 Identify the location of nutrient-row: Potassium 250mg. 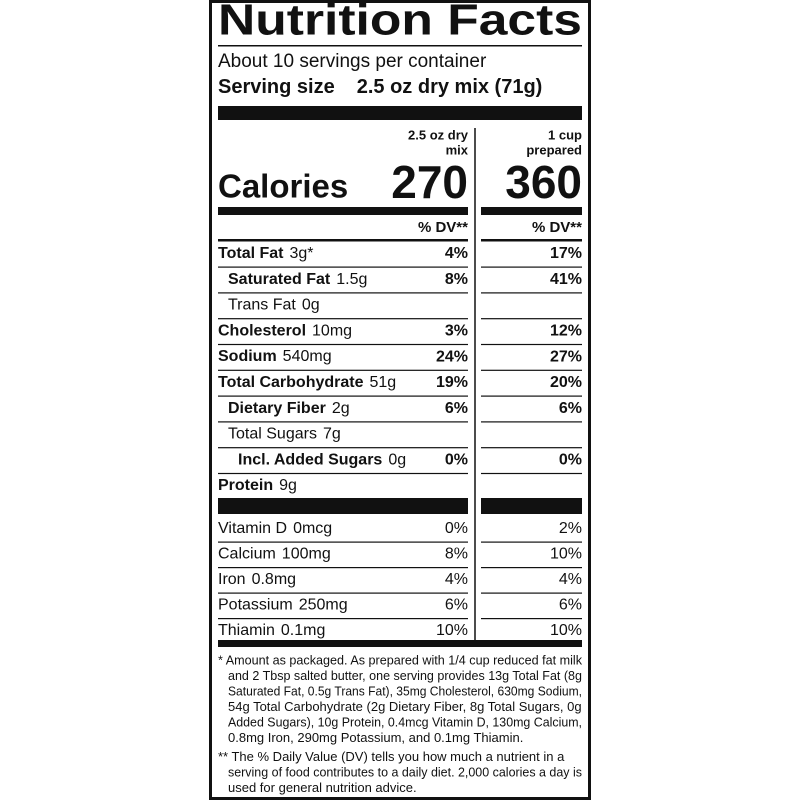
(283, 605).